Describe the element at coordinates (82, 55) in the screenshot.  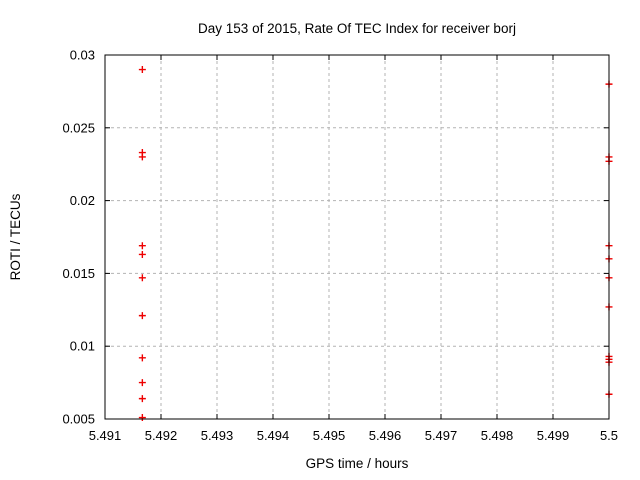
I see `y-tick-label: 0.03` at that location.